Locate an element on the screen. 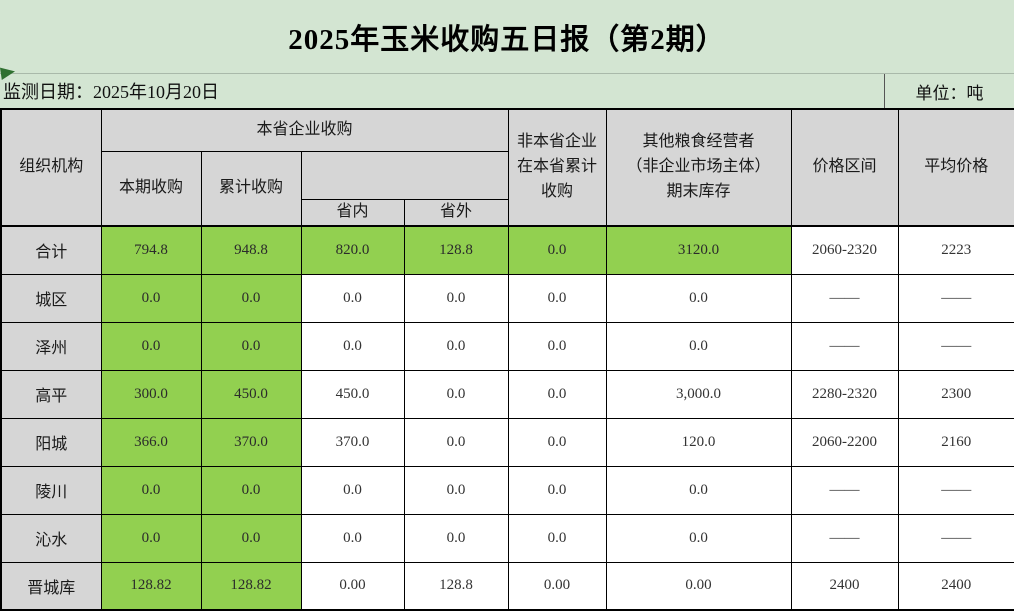 This screenshot has height=611, width=1014. report-title-band: 2025年玉米收购五日报（第2期） is located at coordinates (507, 36).